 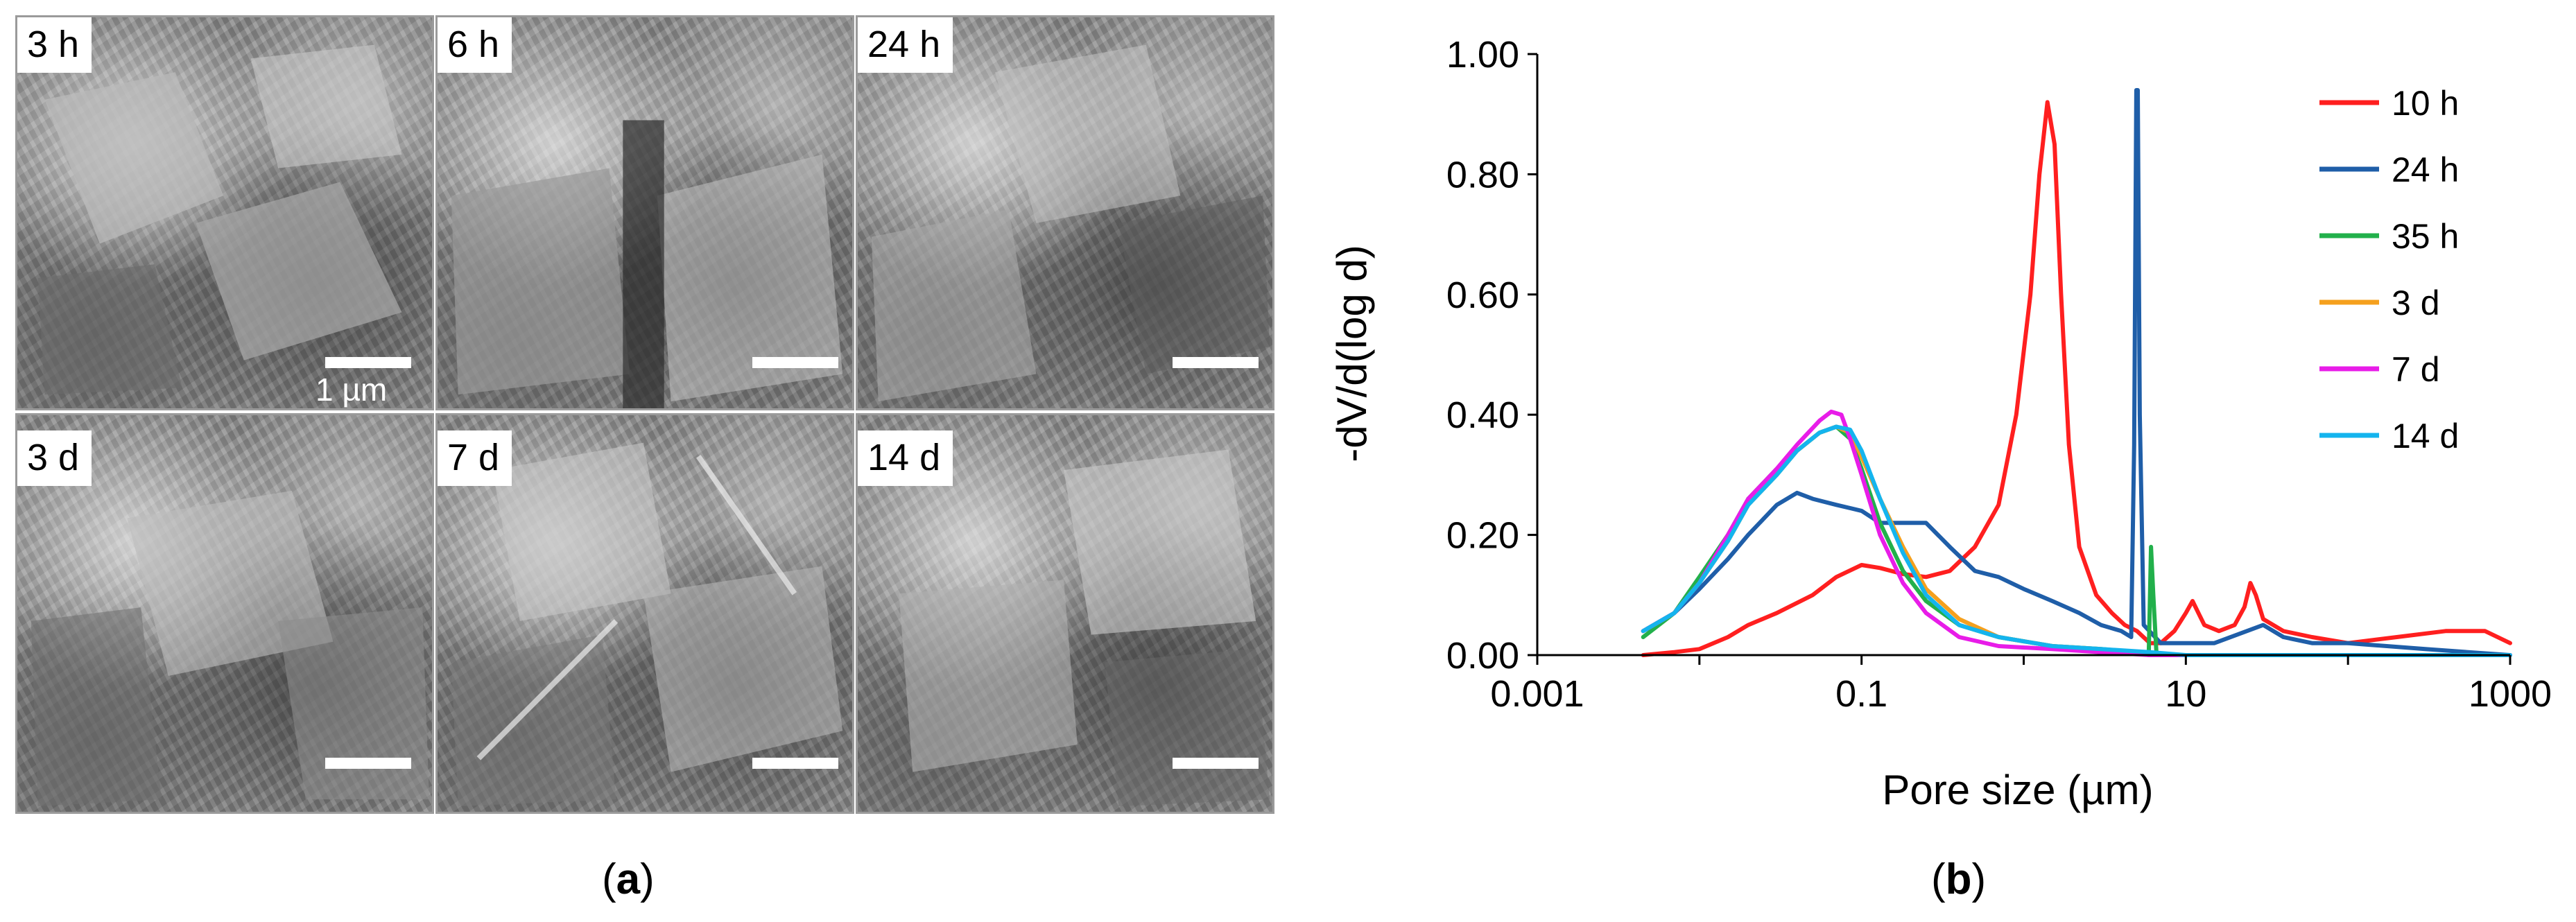 I want to click on panel-b-caption: (b), so click(x=1958, y=879).